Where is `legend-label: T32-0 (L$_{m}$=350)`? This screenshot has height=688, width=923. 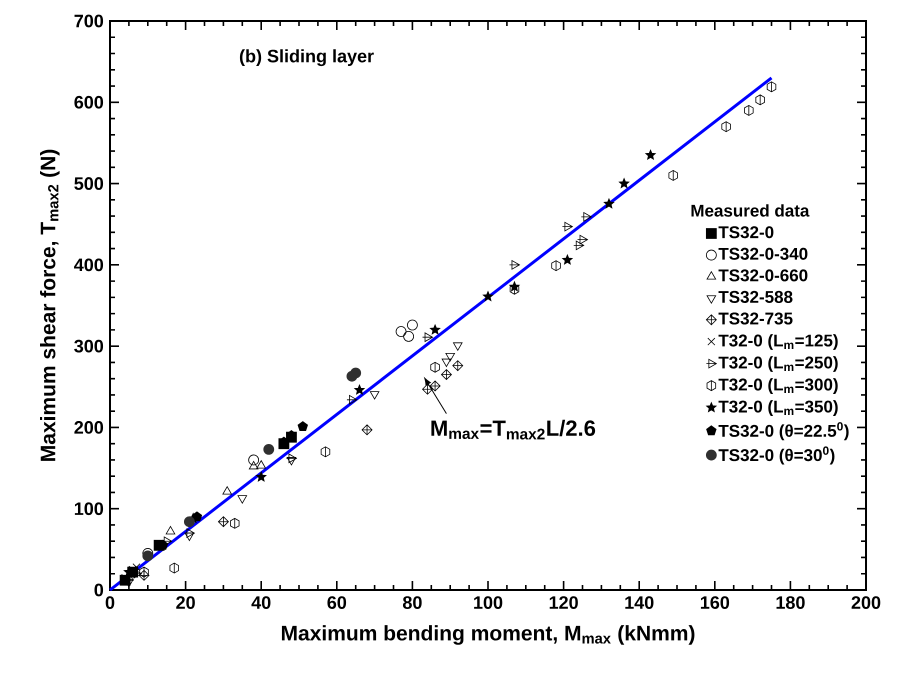
legend-label: T32-0 (L$_{m}$=350) is located at coordinates (778, 408).